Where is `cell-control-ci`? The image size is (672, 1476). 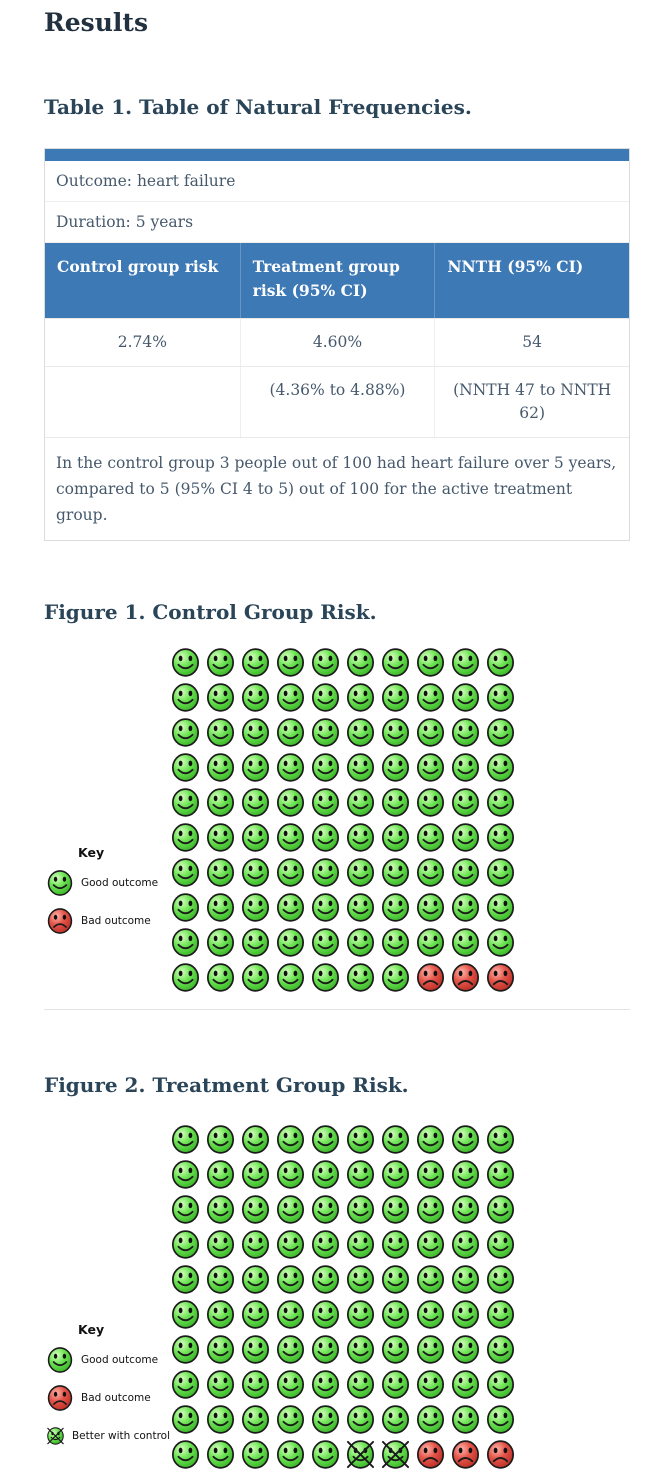 cell-control-ci is located at coordinates (142, 402).